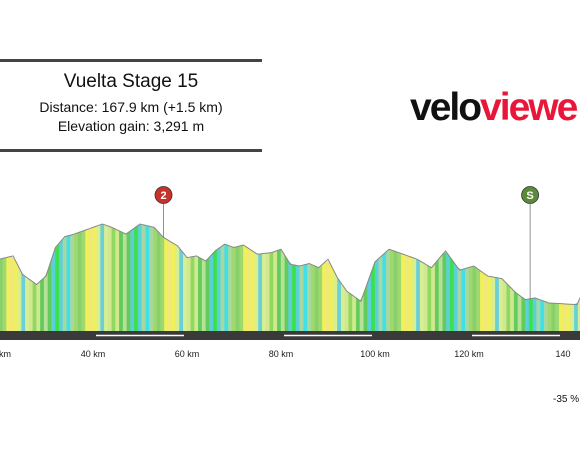 This screenshot has height=469, width=580. I want to click on x-tick-label: 120 km, so click(469, 354).